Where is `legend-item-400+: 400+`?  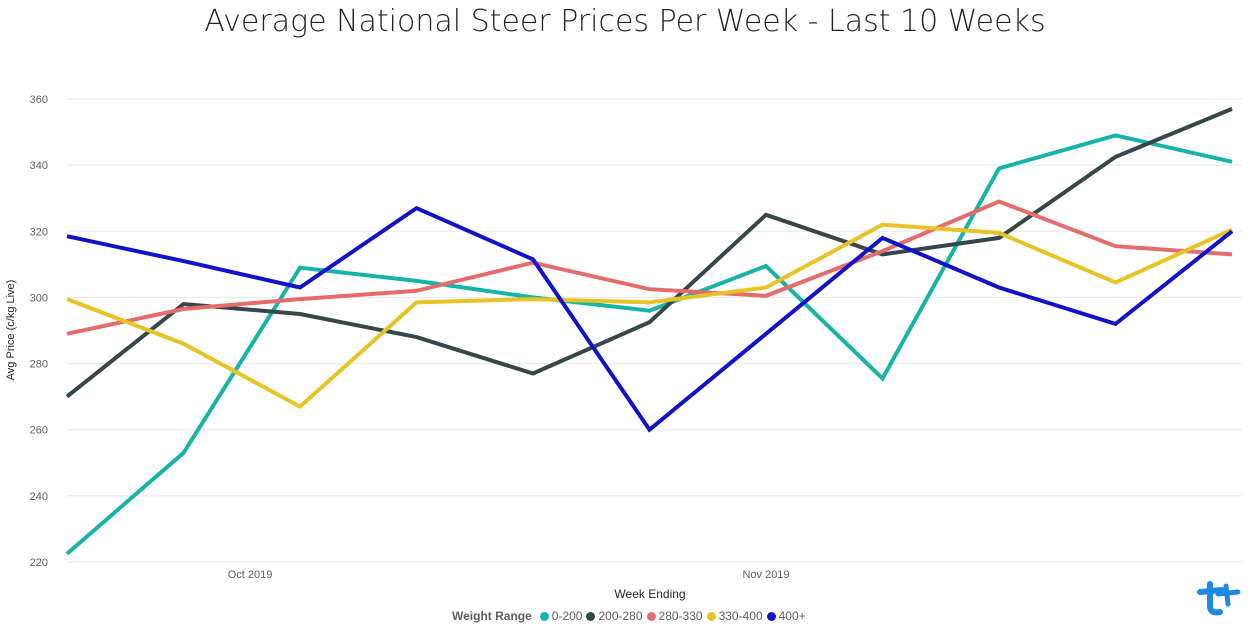
legend-item-400+: 400+ is located at coordinates (786, 616).